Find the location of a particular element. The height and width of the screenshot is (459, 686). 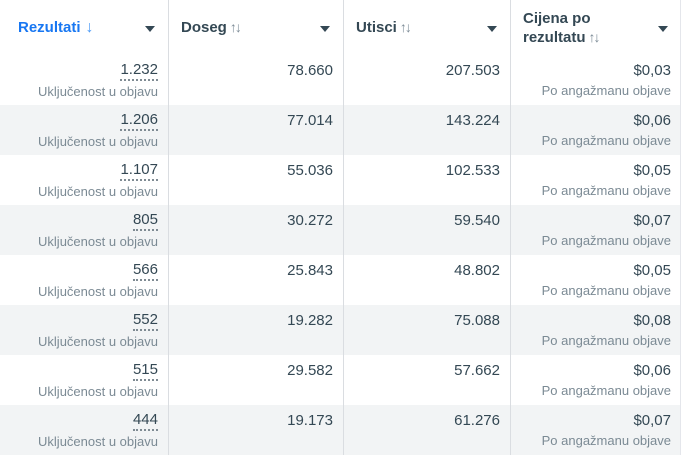

result-value: 566 is located at coordinates (145, 270).